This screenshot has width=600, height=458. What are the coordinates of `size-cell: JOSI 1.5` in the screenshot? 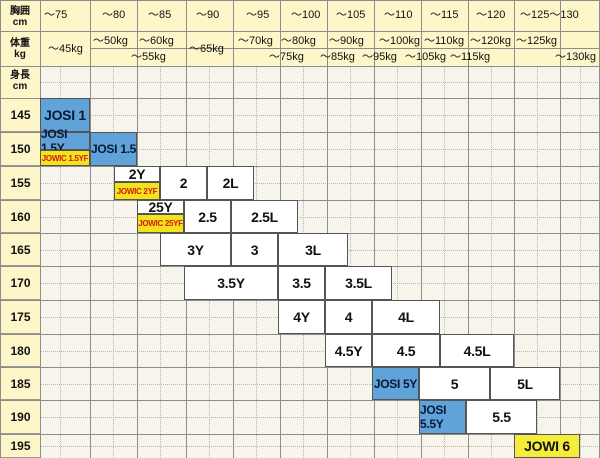 It's located at (113, 149).